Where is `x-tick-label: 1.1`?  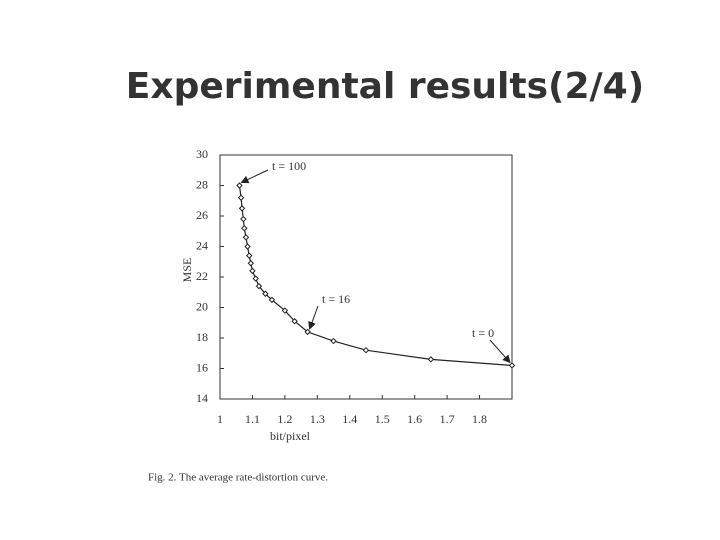
x-tick-label: 1.1 is located at coordinates (252, 419).